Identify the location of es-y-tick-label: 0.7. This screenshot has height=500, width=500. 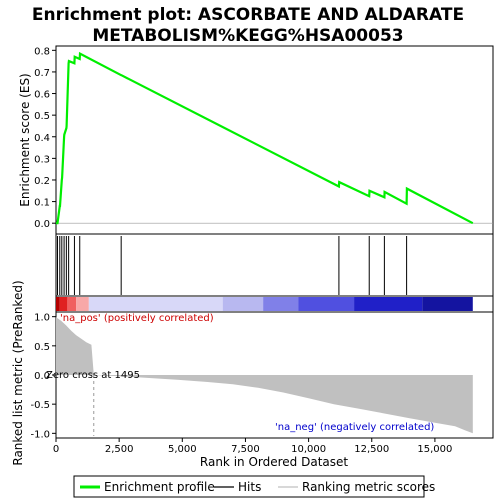
(42, 73).